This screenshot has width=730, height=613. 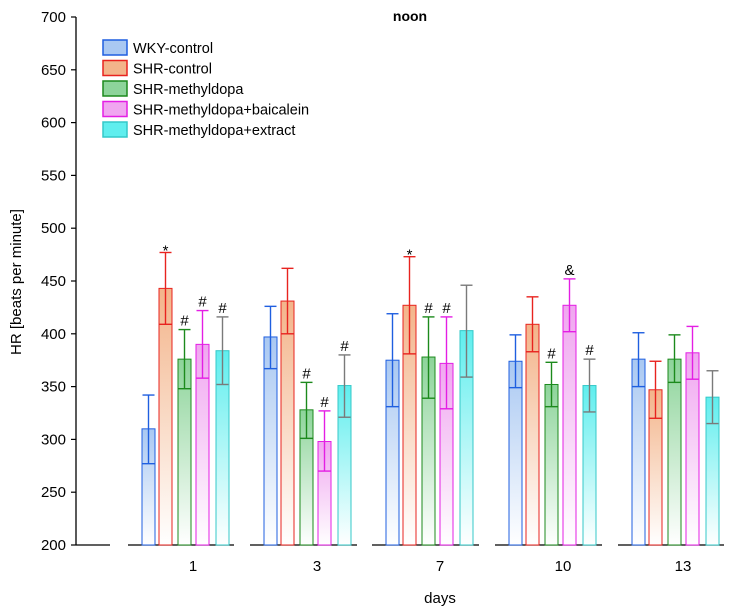 What do you see at coordinates (53, 228) in the screenshot?
I see `y-tick-label: 500` at bounding box center [53, 228].